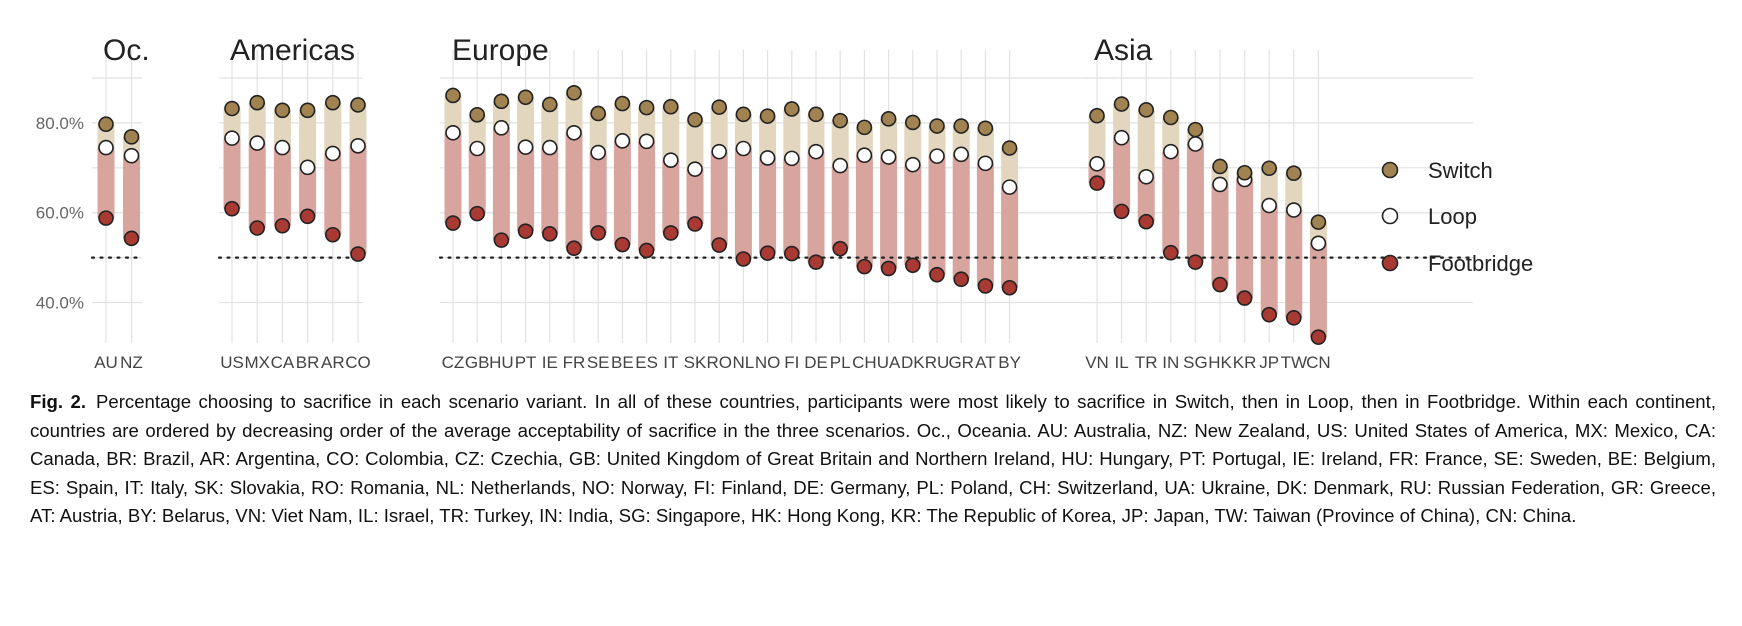 Image resolution: width=1742 pixels, height=626 pixels. What do you see at coordinates (131, 238) in the screenshot?
I see `point-footbridge-nz` at bounding box center [131, 238].